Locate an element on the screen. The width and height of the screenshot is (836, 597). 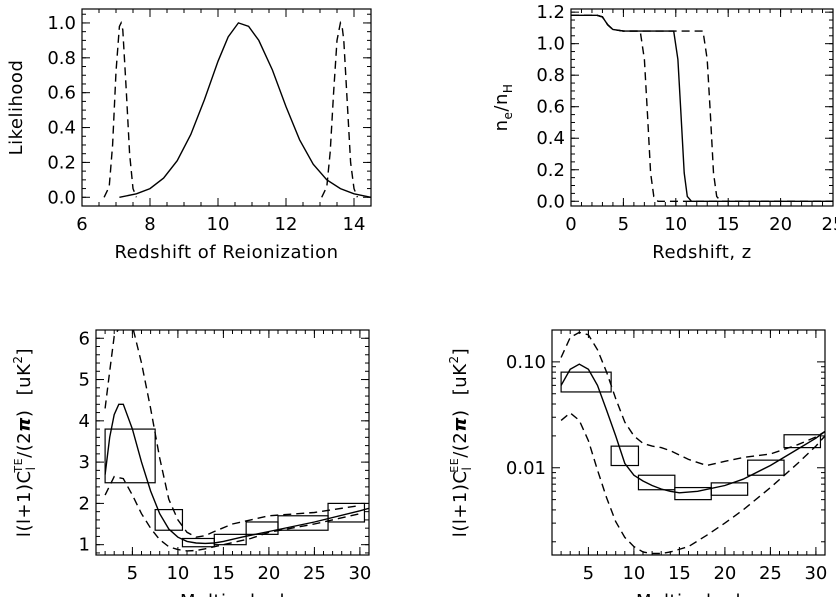
y-axis-label: l(l+1)ClTE/(2π) [uK2] is located at coordinates (24, 442).